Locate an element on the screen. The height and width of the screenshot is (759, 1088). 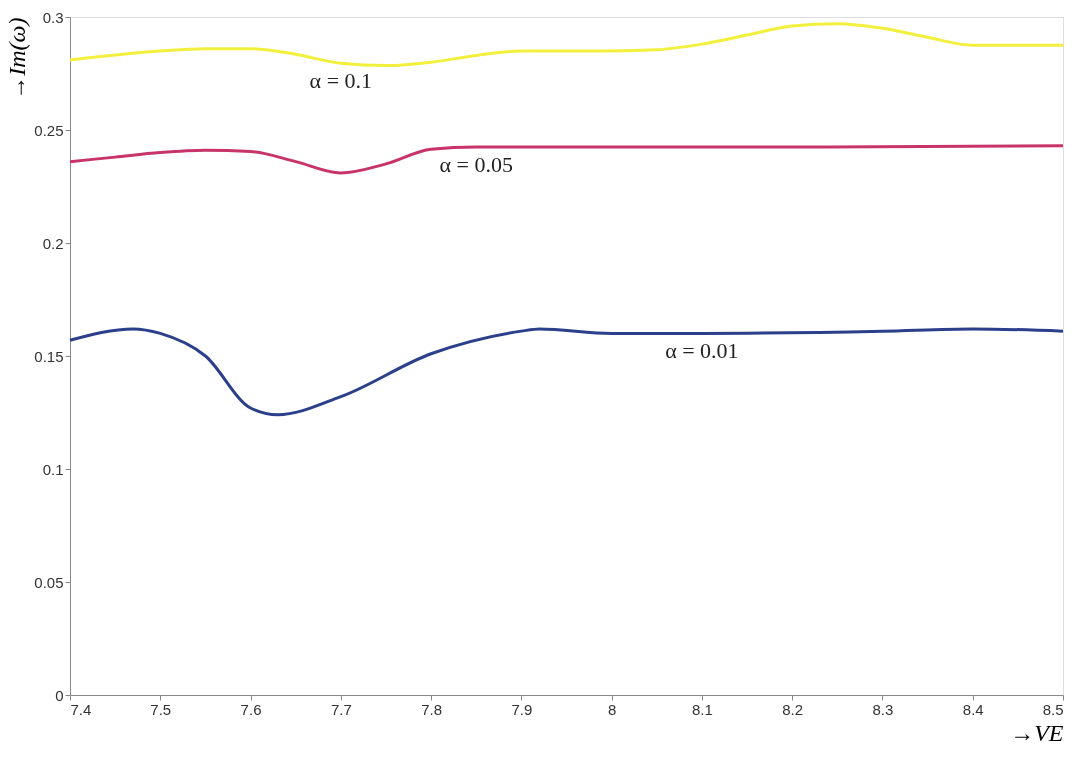
x-tick-label: 7.9 is located at coordinates (522, 709).